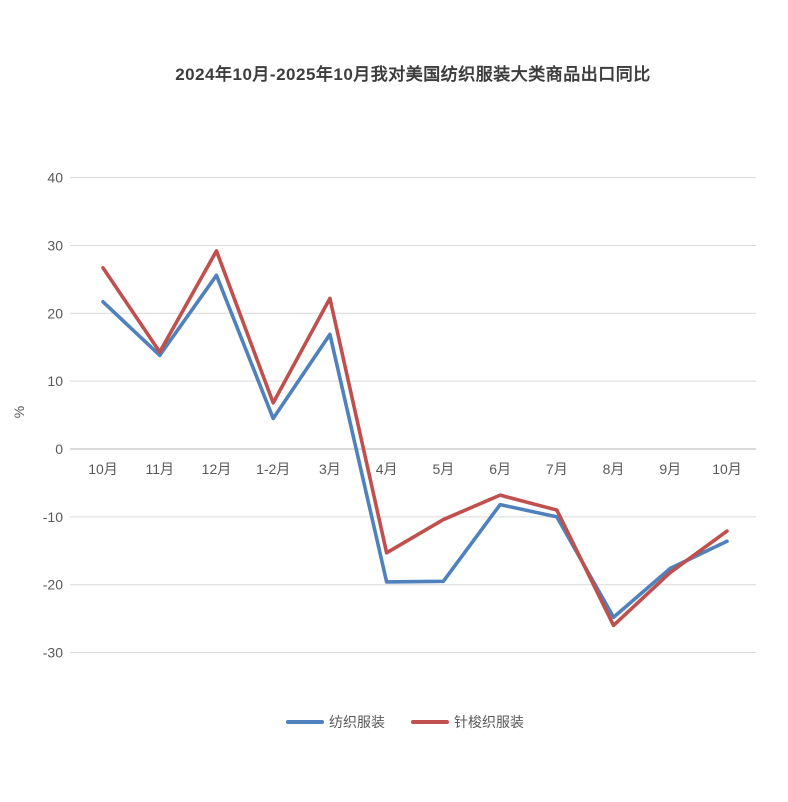  What do you see at coordinates (500, 469) in the screenshot?
I see `x-tick-label: 6月` at bounding box center [500, 469].